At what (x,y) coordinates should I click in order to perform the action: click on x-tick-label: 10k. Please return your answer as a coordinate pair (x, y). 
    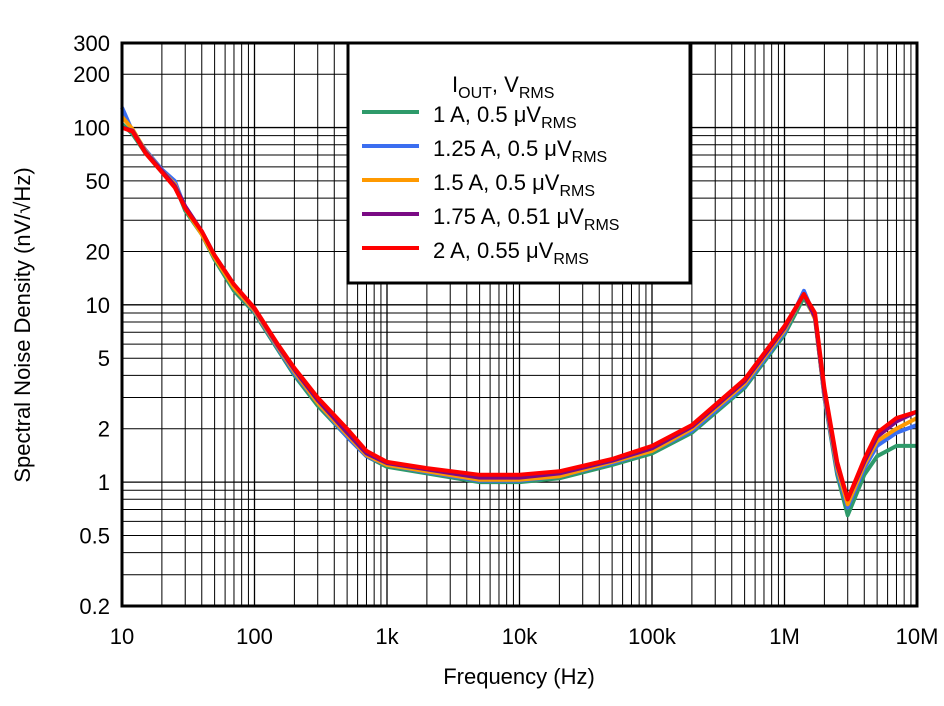
    Looking at the image, I should click on (520, 636).